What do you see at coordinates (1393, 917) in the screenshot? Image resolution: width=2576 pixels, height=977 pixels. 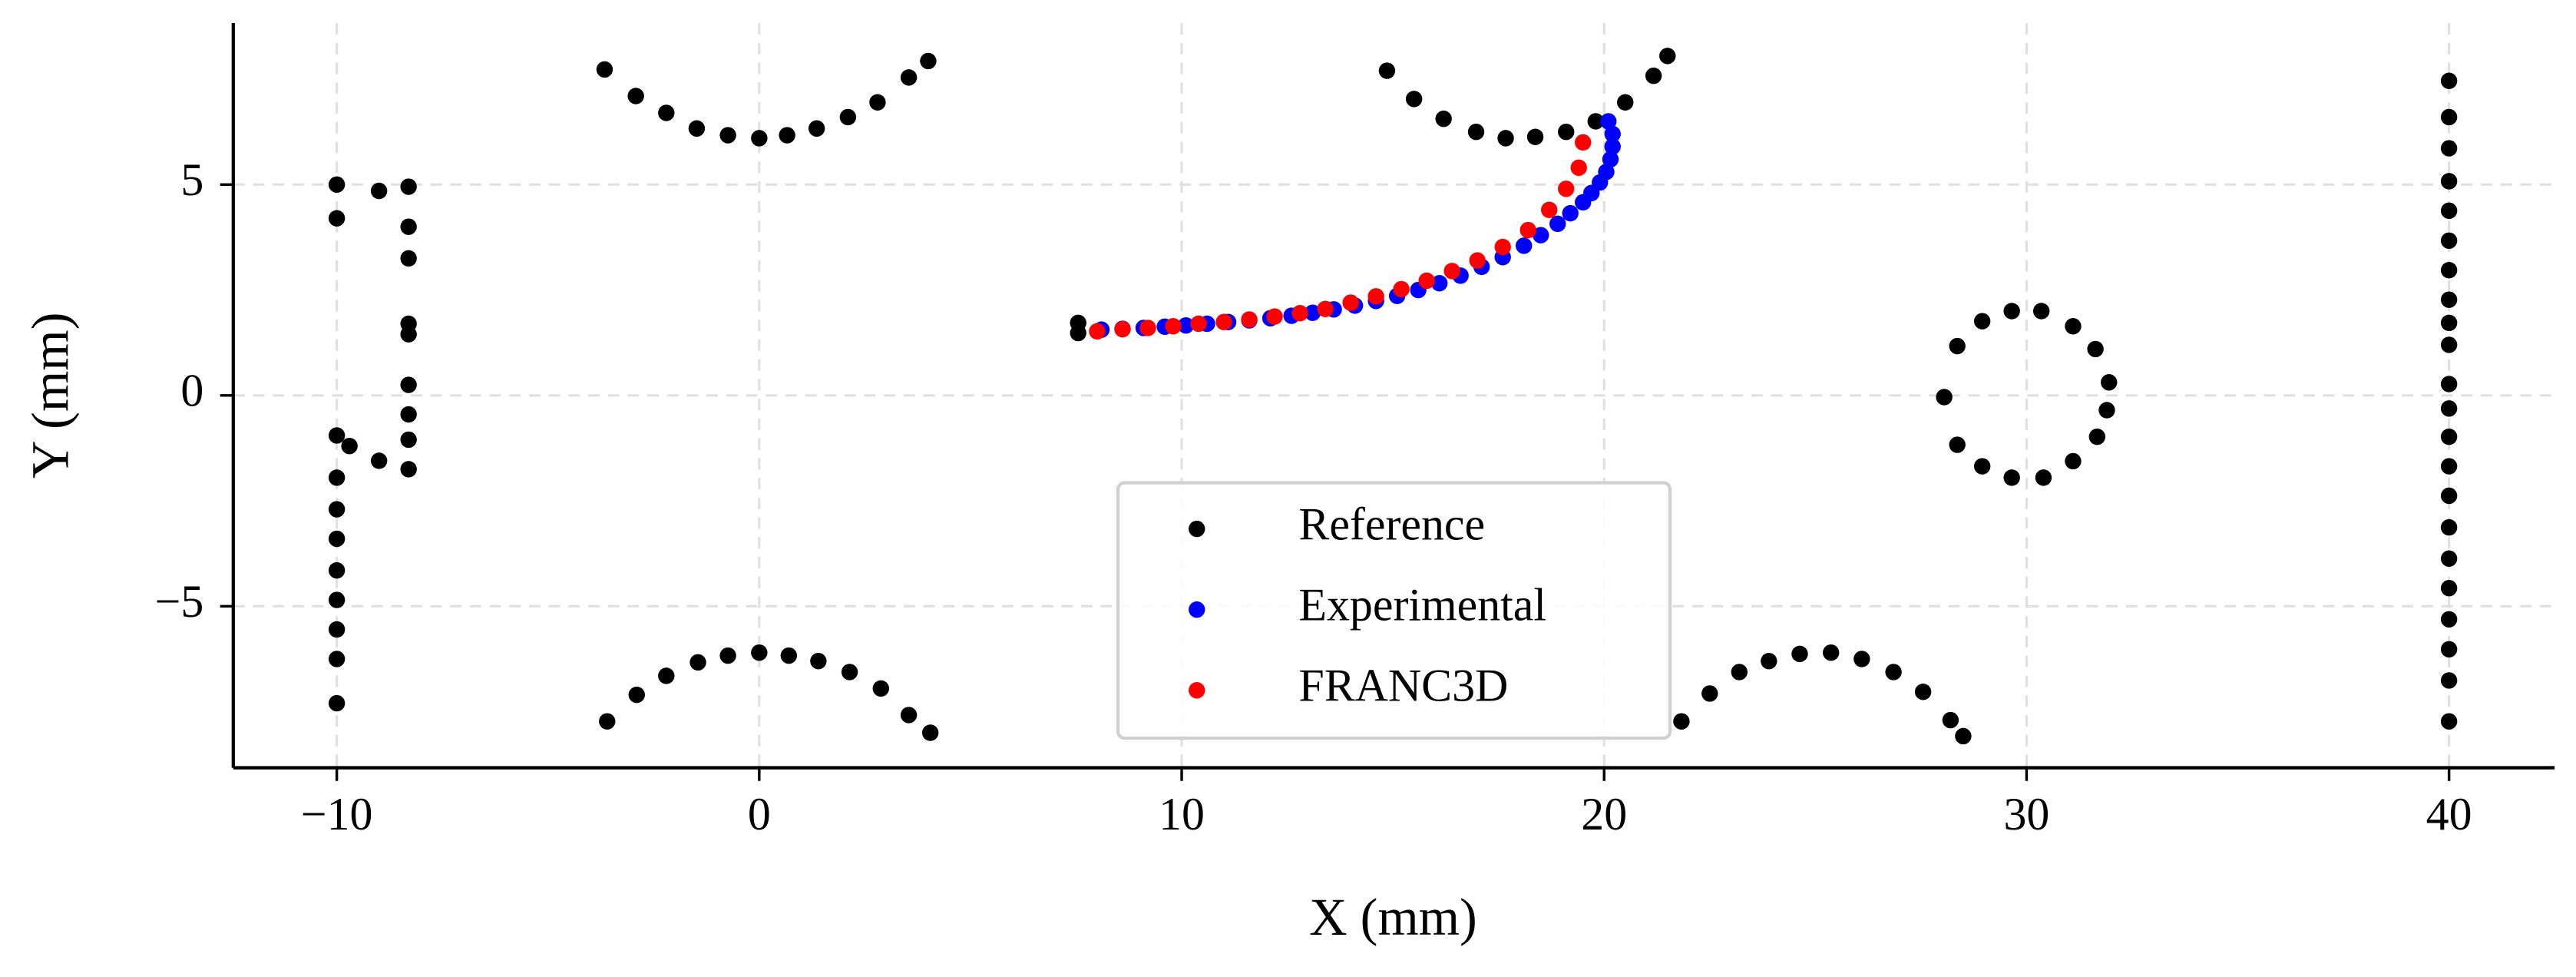 I see `x-axis-label: X (mm)` at bounding box center [1393, 917].